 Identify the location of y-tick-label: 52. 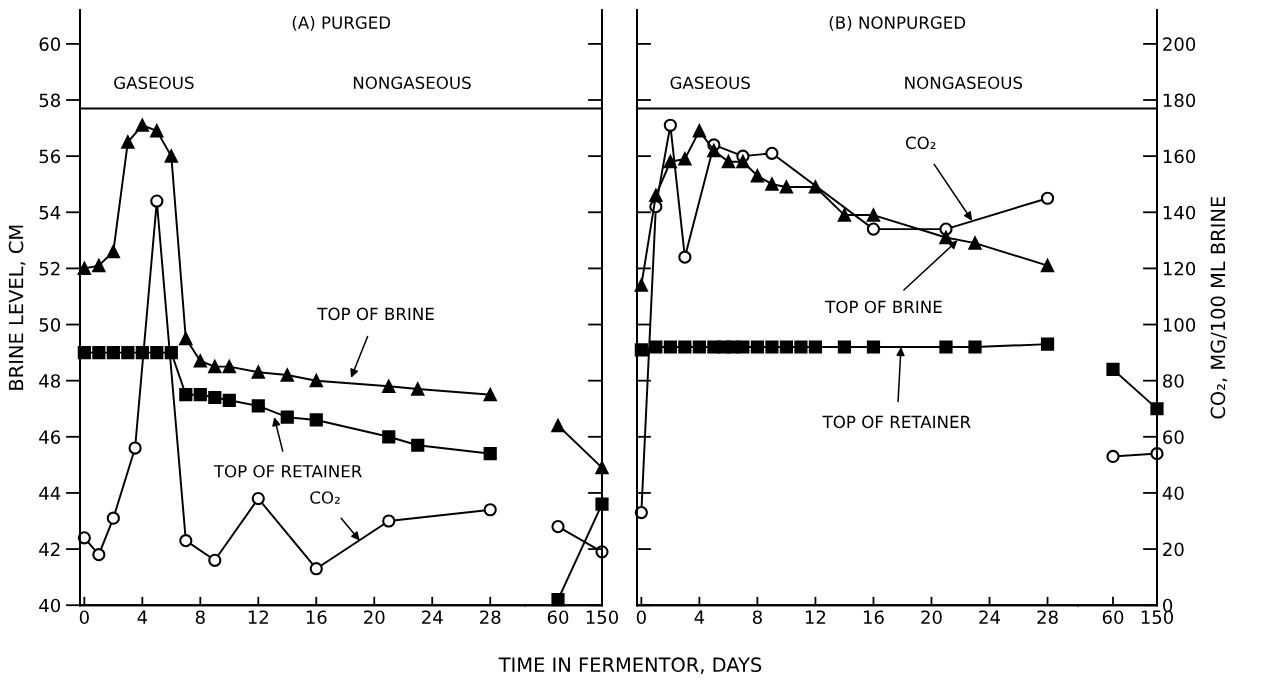
(49, 268).